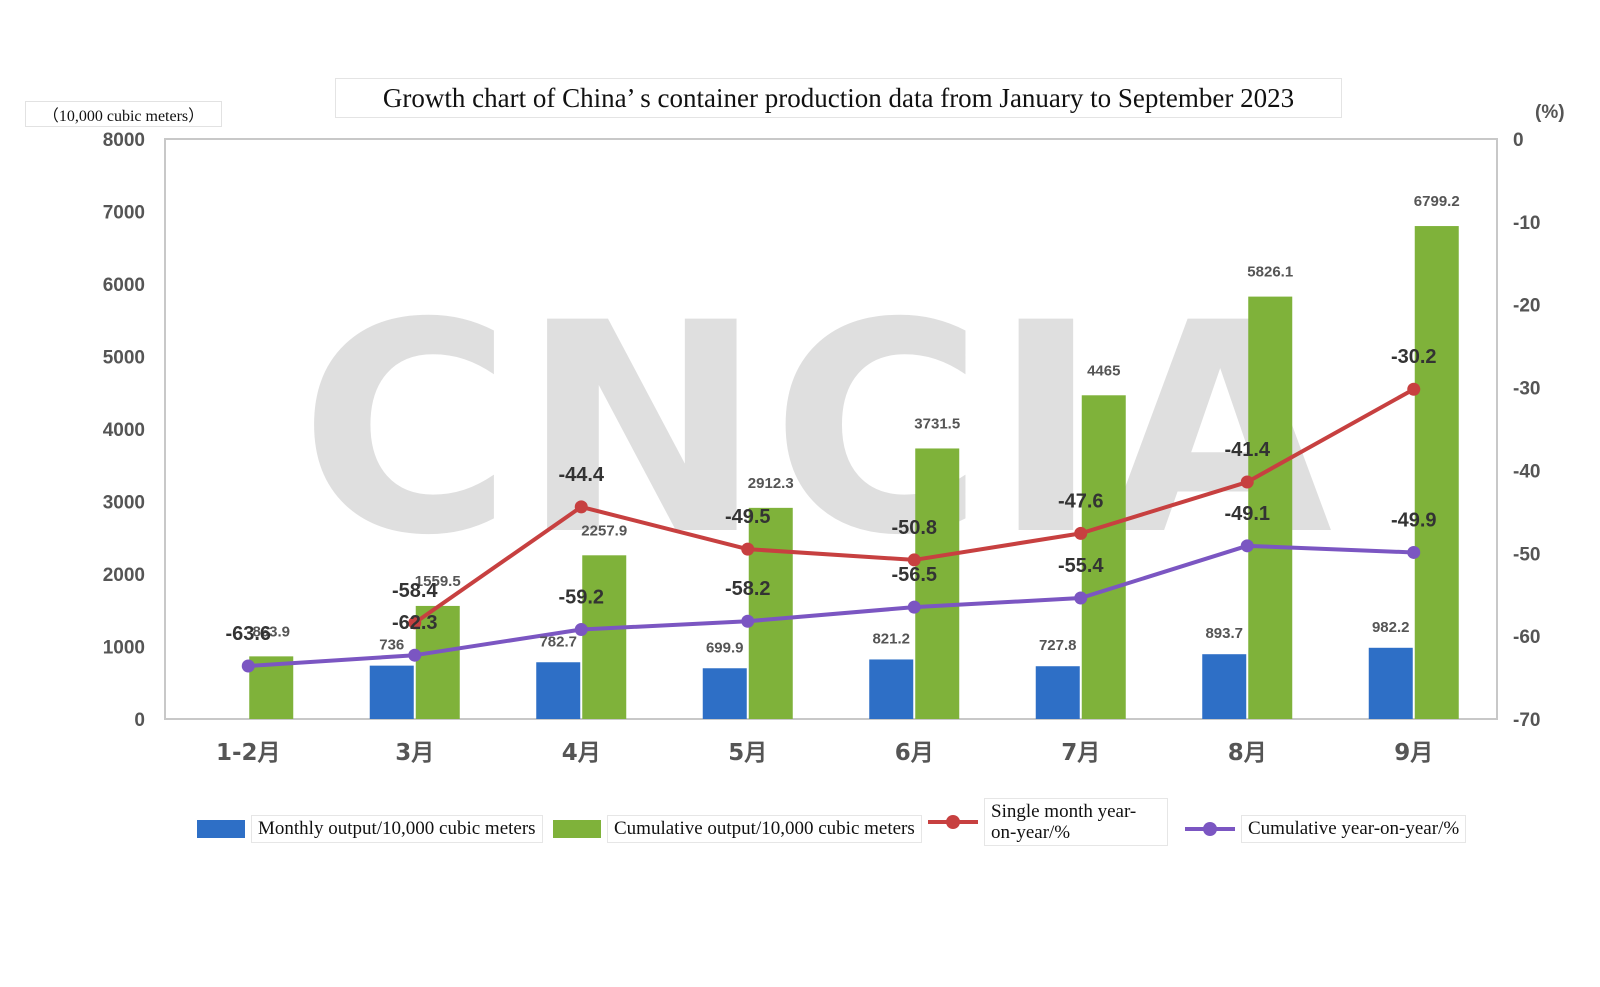  I want to click on data-label-monthly-output: 736, so click(391, 645).